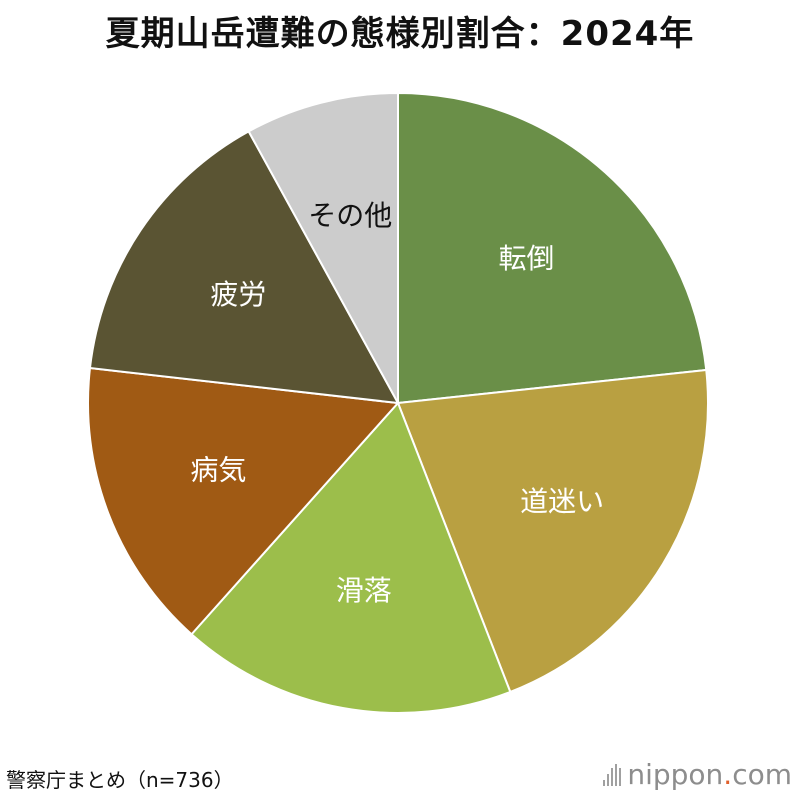 The image size is (800, 800). Describe the element at coordinates (120, 780) in the screenshot. I see `source-note: 警察庁まとめ（n=736）` at that location.